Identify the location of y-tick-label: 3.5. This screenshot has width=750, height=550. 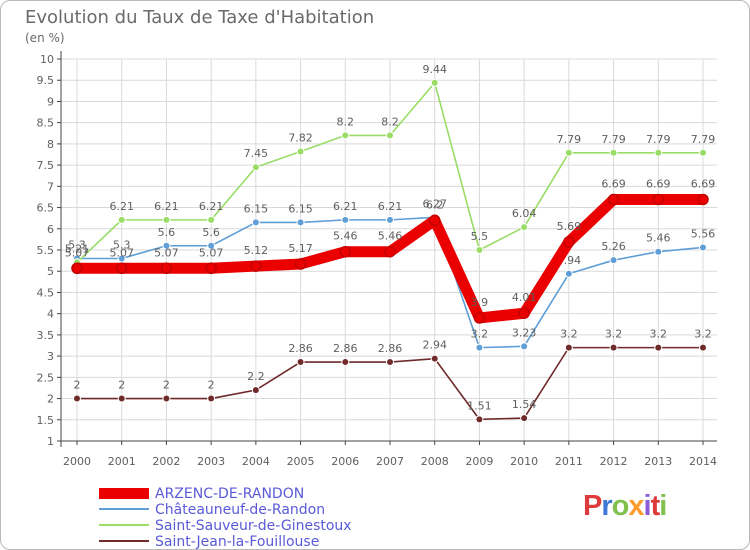
(46, 335).